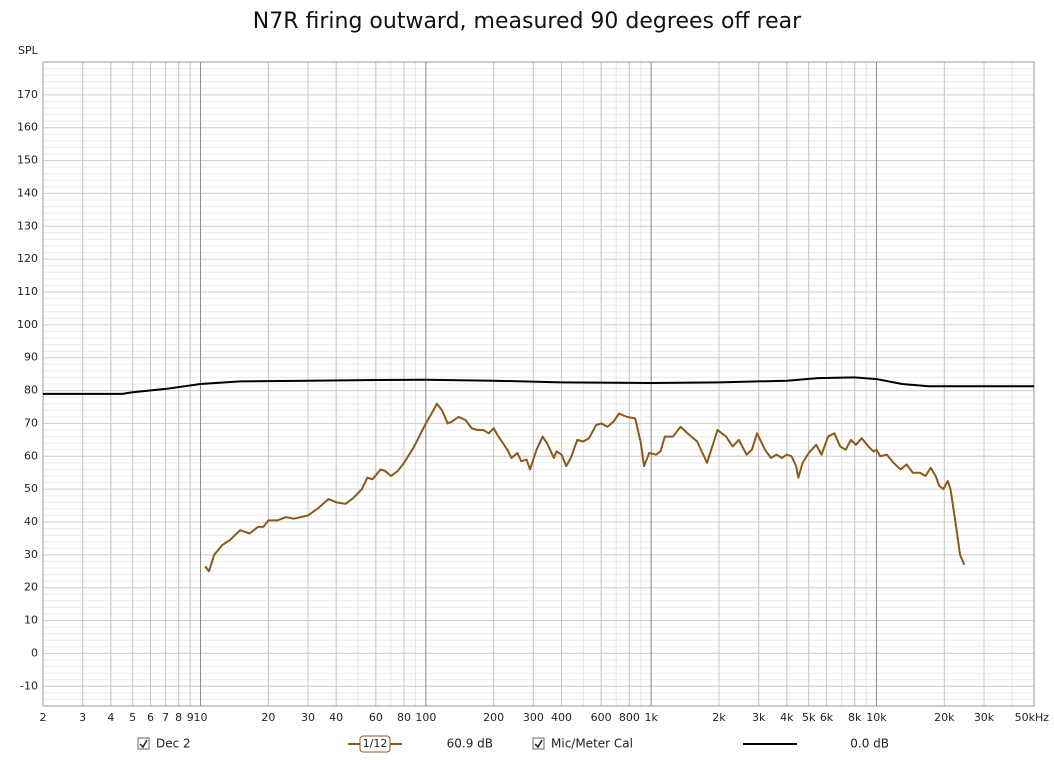 The width and height of the screenshot is (1054, 760). Describe the element at coordinates (31, 620) in the screenshot. I see `y-tick-label: 10` at that location.